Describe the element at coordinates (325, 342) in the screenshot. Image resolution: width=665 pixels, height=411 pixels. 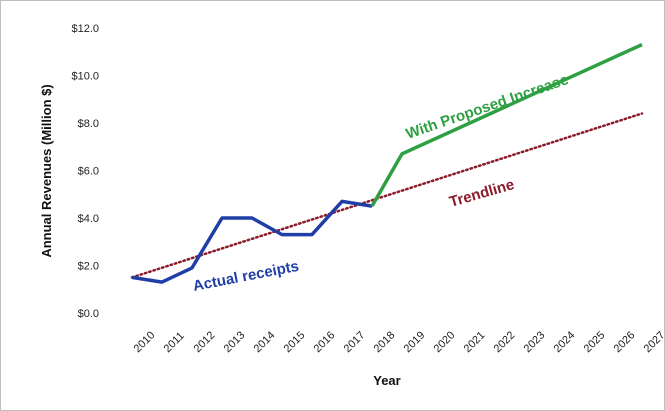
I see `x-tick-label: 2016` at that location.